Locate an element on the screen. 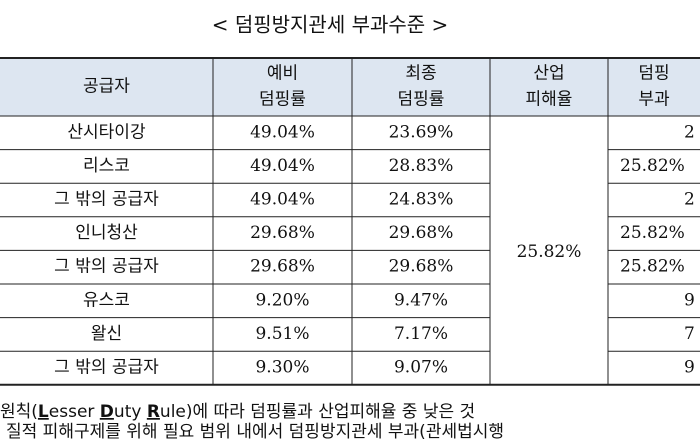 The width and height of the screenshot is (700, 440). table-cell: 9.47% is located at coordinates (421, 300).